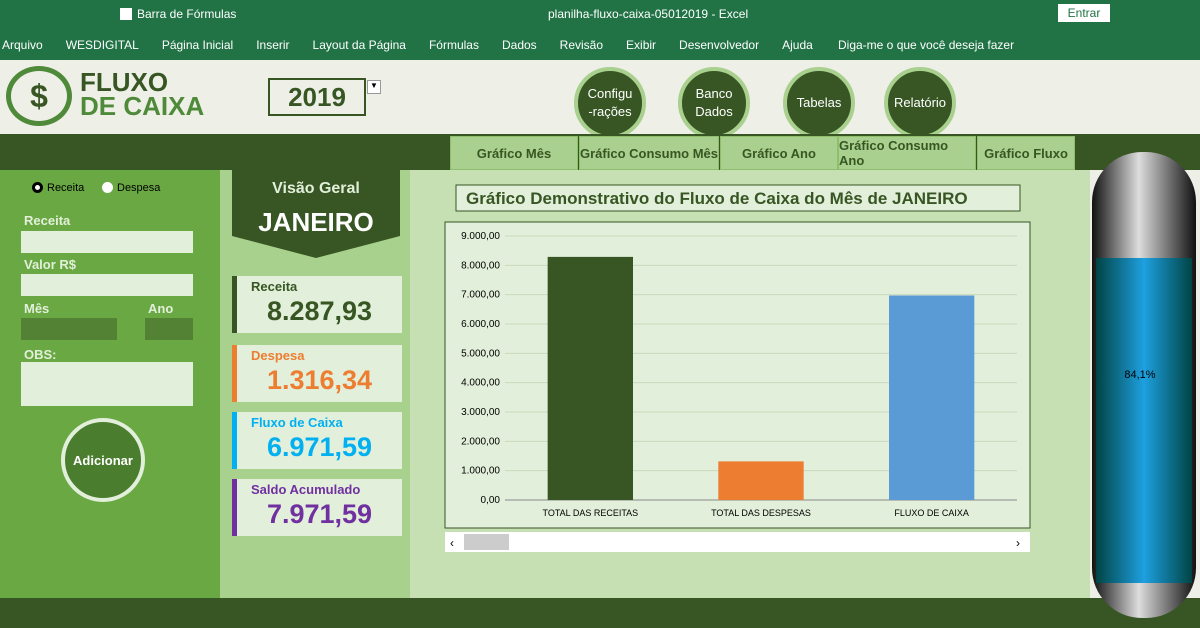 The image size is (1200, 628). What do you see at coordinates (491, 500) in the screenshot?
I see `y-tick-label: 0,00` at bounding box center [491, 500].